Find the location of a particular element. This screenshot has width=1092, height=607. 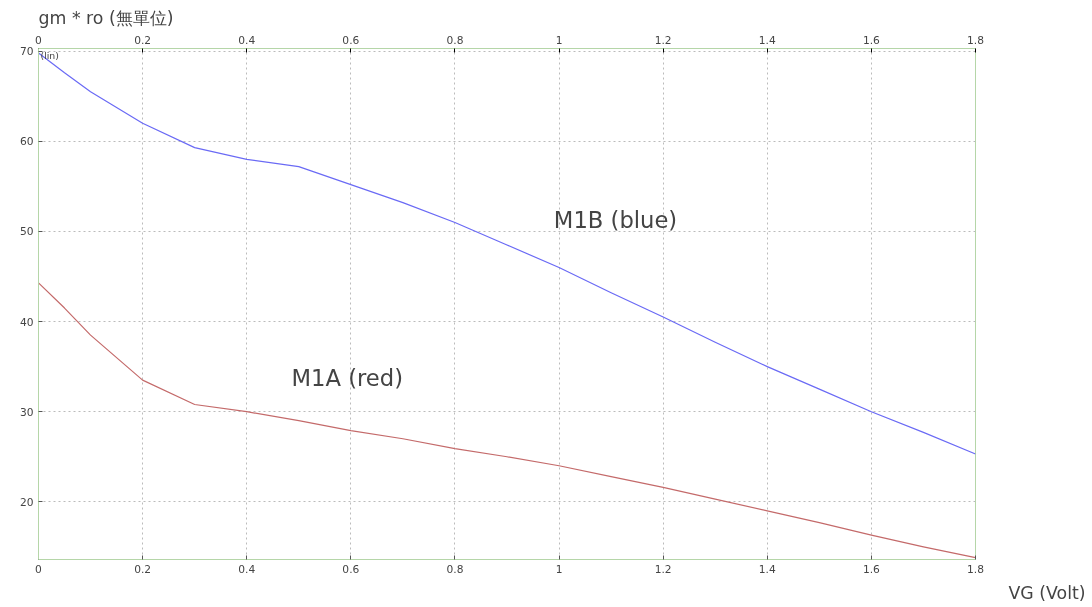

x-tick-label: 0.4 is located at coordinates (247, 40).